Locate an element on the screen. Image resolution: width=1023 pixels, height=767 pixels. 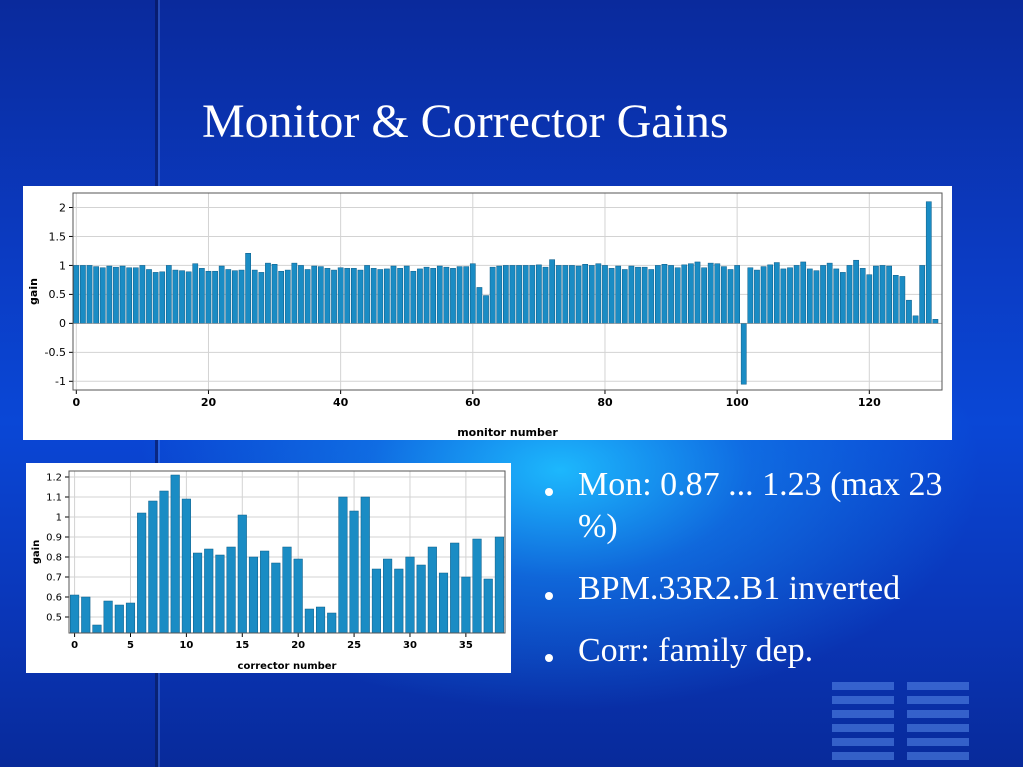
x-tick-label: 15 is located at coordinates (242, 645).